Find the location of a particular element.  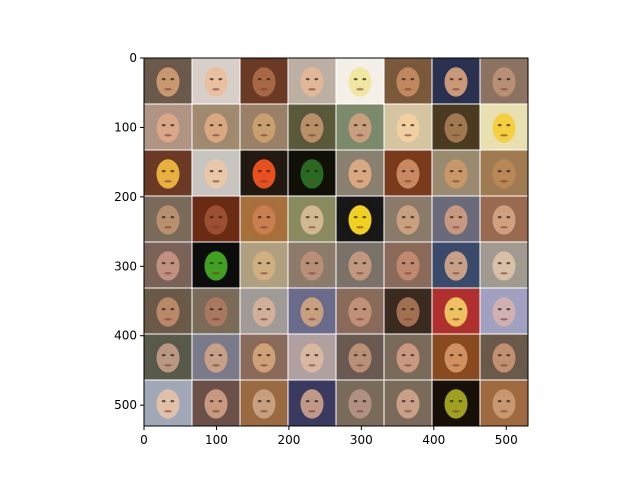

x-tick-label: 100 is located at coordinates (216, 440).